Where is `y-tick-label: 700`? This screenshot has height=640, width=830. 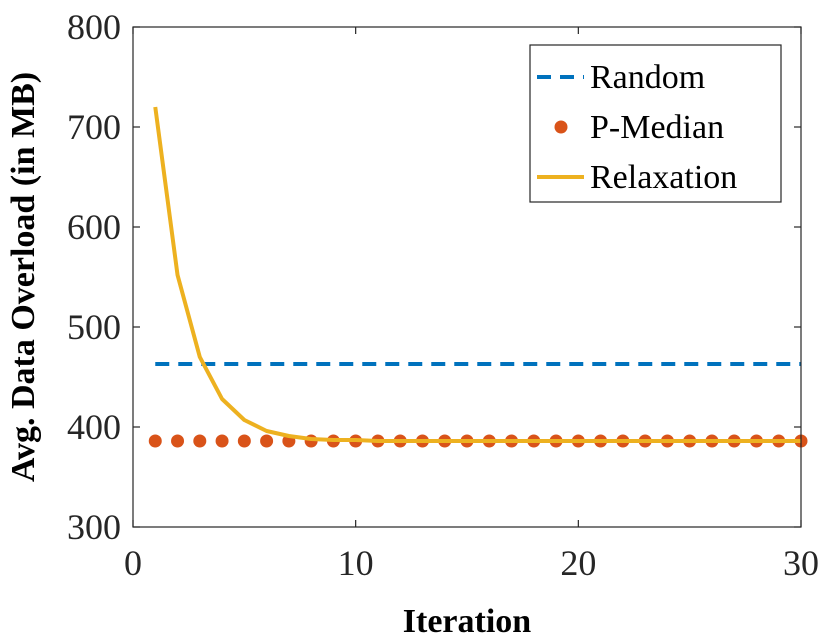
y-tick-label: 700 is located at coordinates (94, 127).